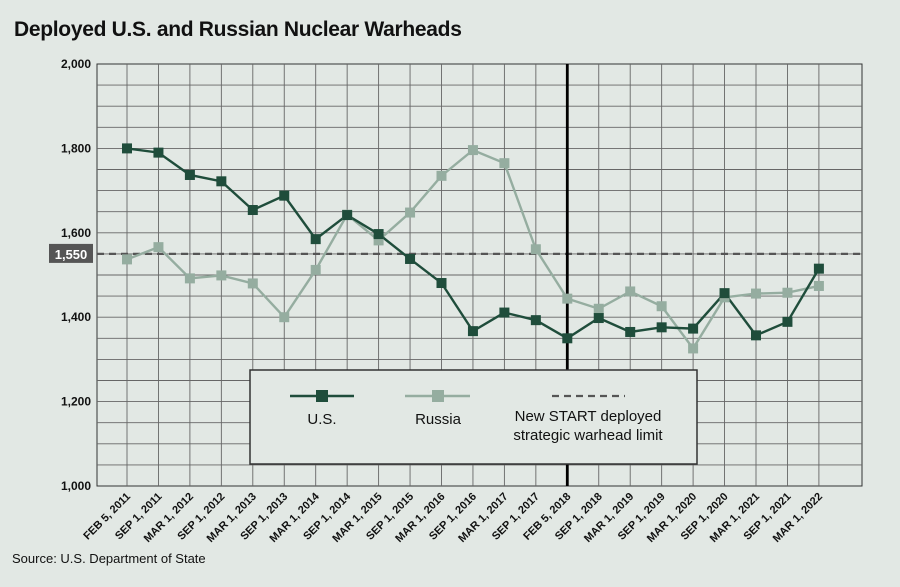  I want to click on source-note: Source: U.S. Department of State, so click(109, 558).